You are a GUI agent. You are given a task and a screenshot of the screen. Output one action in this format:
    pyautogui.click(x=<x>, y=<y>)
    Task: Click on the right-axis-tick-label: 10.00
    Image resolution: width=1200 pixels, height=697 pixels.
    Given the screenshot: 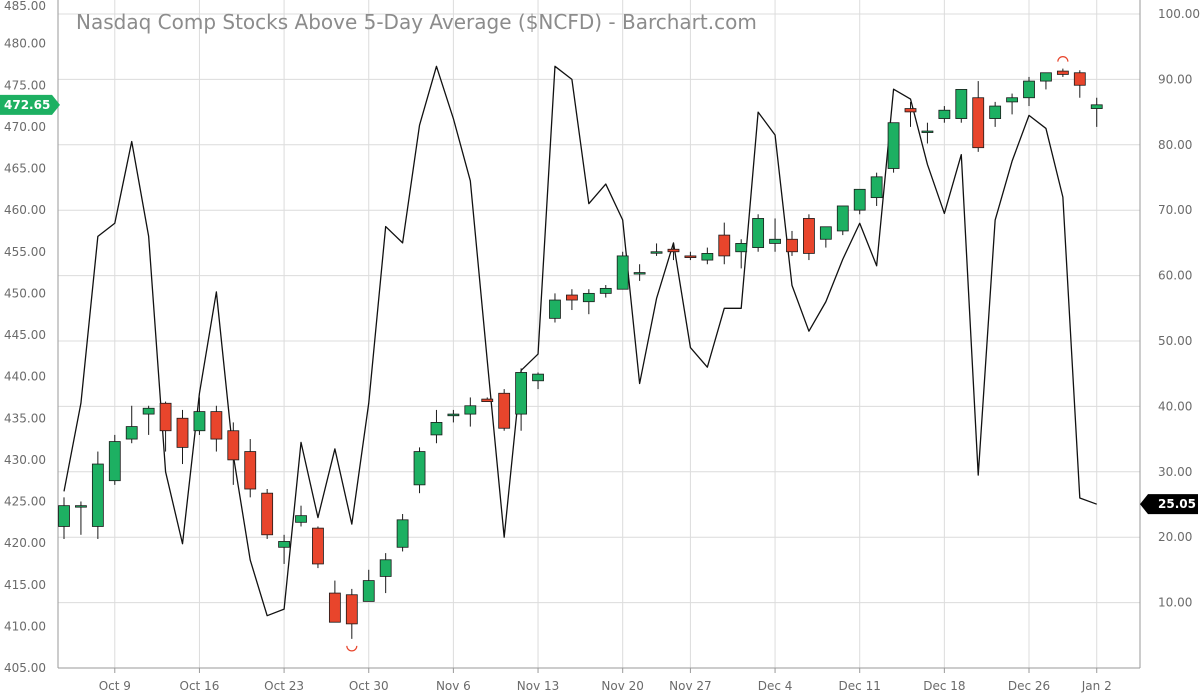 What is the action you would take?
    pyautogui.click(x=1175, y=603)
    